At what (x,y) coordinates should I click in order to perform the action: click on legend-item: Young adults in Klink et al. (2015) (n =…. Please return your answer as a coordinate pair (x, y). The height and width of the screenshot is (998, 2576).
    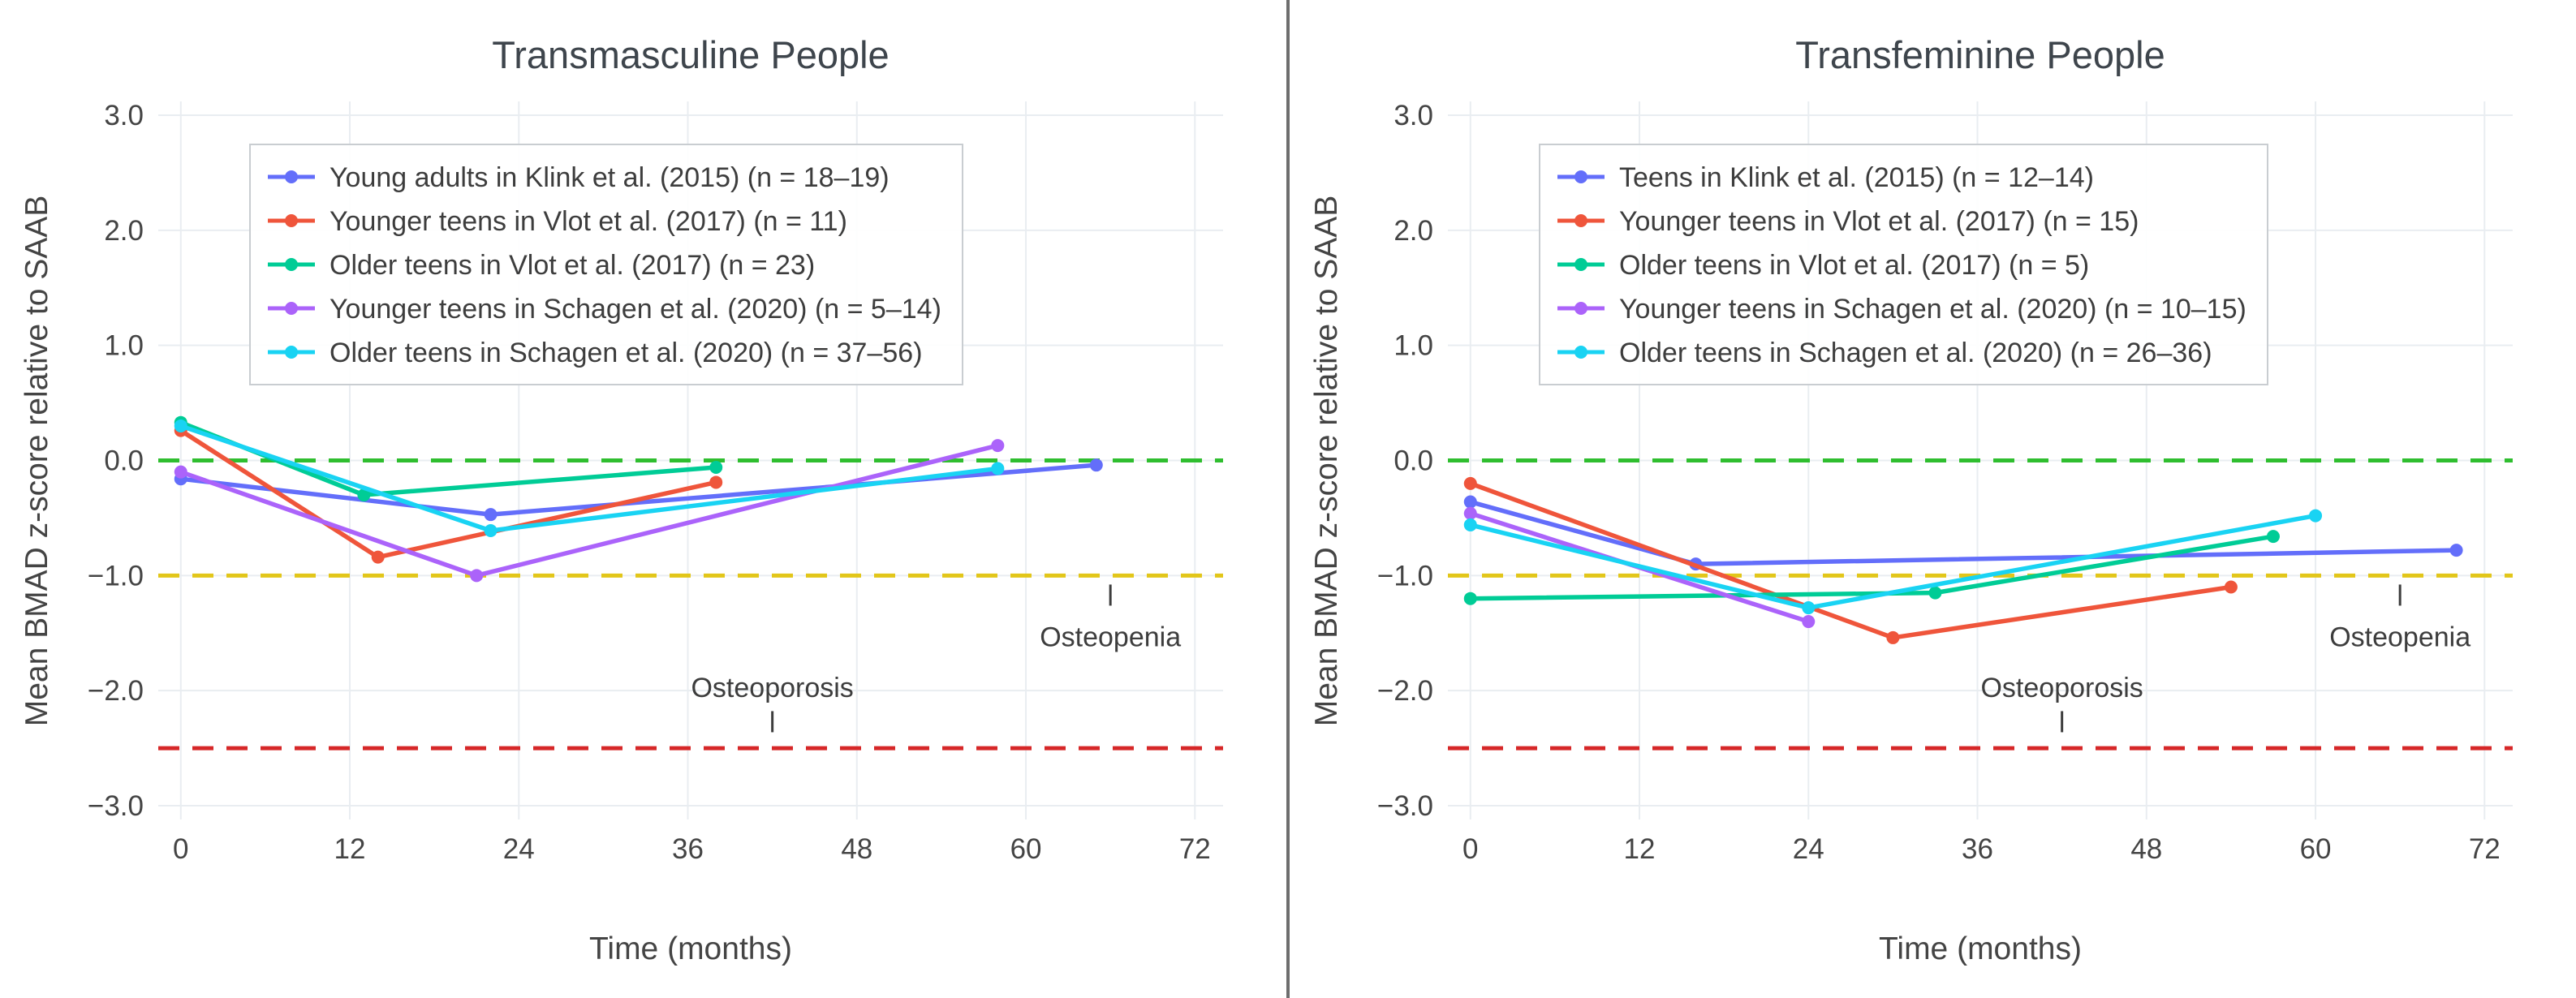
    Looking at the image, I should click on (579, 177).